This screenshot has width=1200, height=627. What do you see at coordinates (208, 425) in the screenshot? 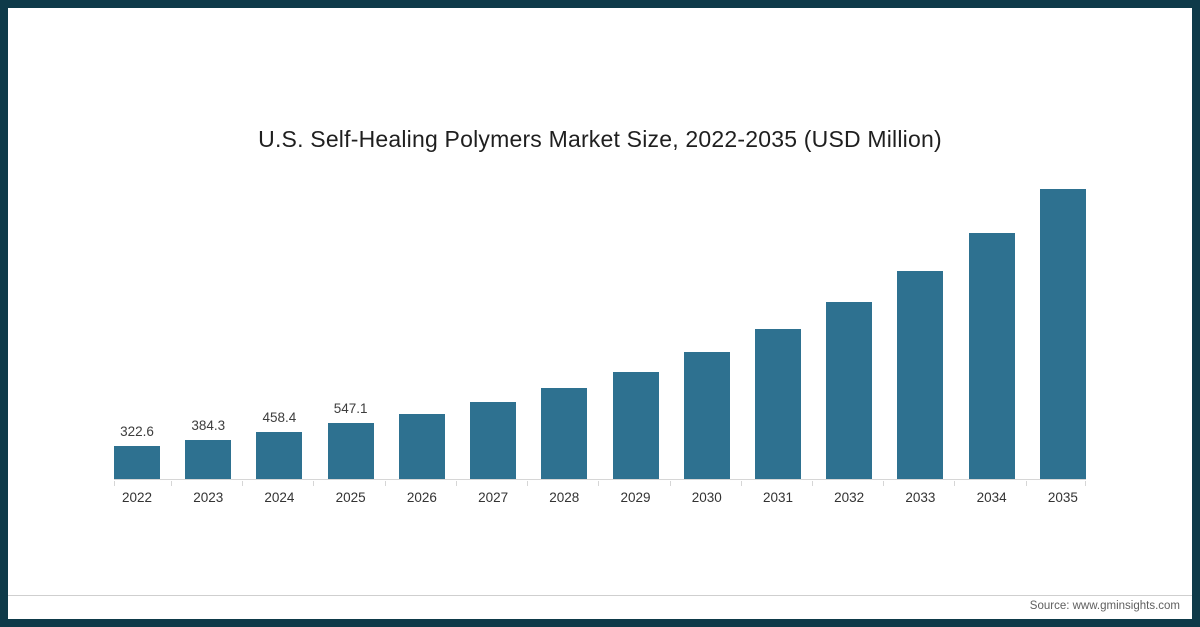
I see `bar-value-label: 384.3` at bounding box center [208, 425].